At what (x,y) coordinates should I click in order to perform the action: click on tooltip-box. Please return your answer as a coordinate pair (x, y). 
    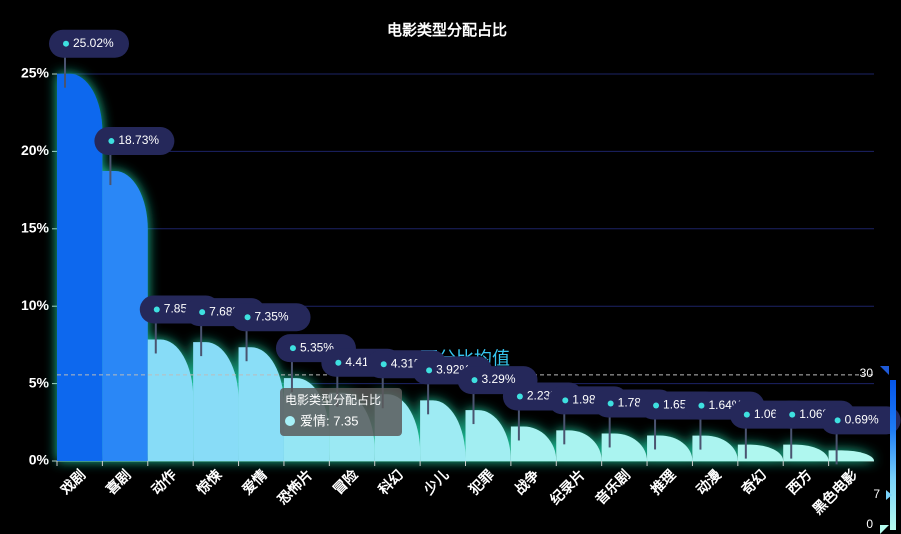
    Looking at the image, I should click on (341, 412).